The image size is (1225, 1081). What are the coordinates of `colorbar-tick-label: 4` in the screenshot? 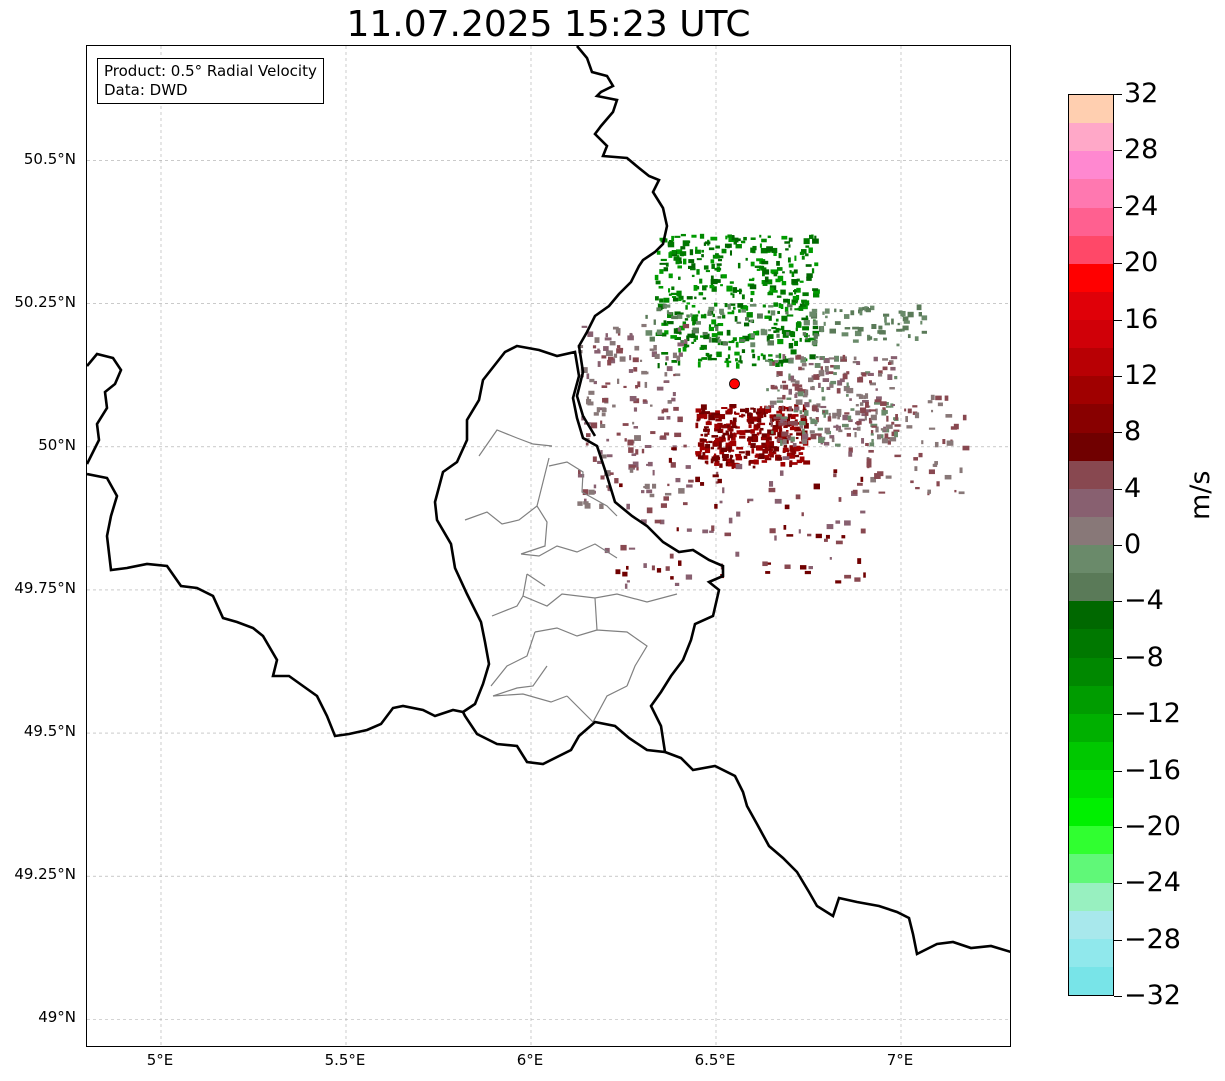 It's located at (1133, 488).